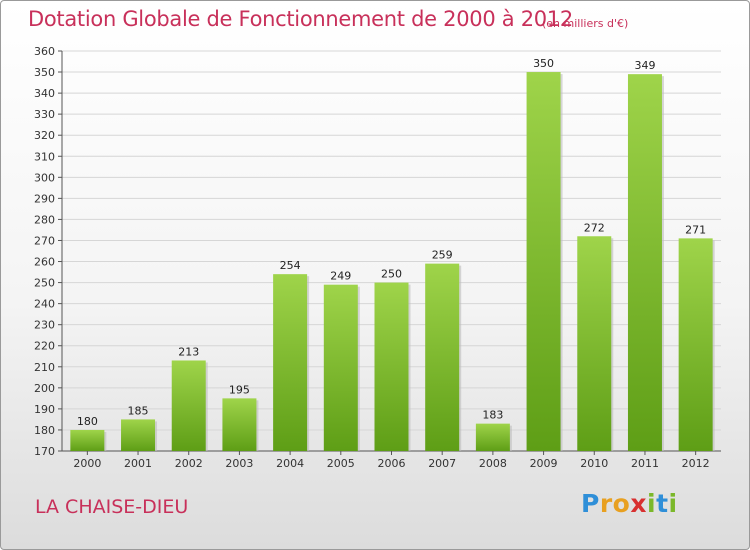  Describe the element at coordinates (44, 304) in the screenshot. I see `y-tick-label: 240` at that location.